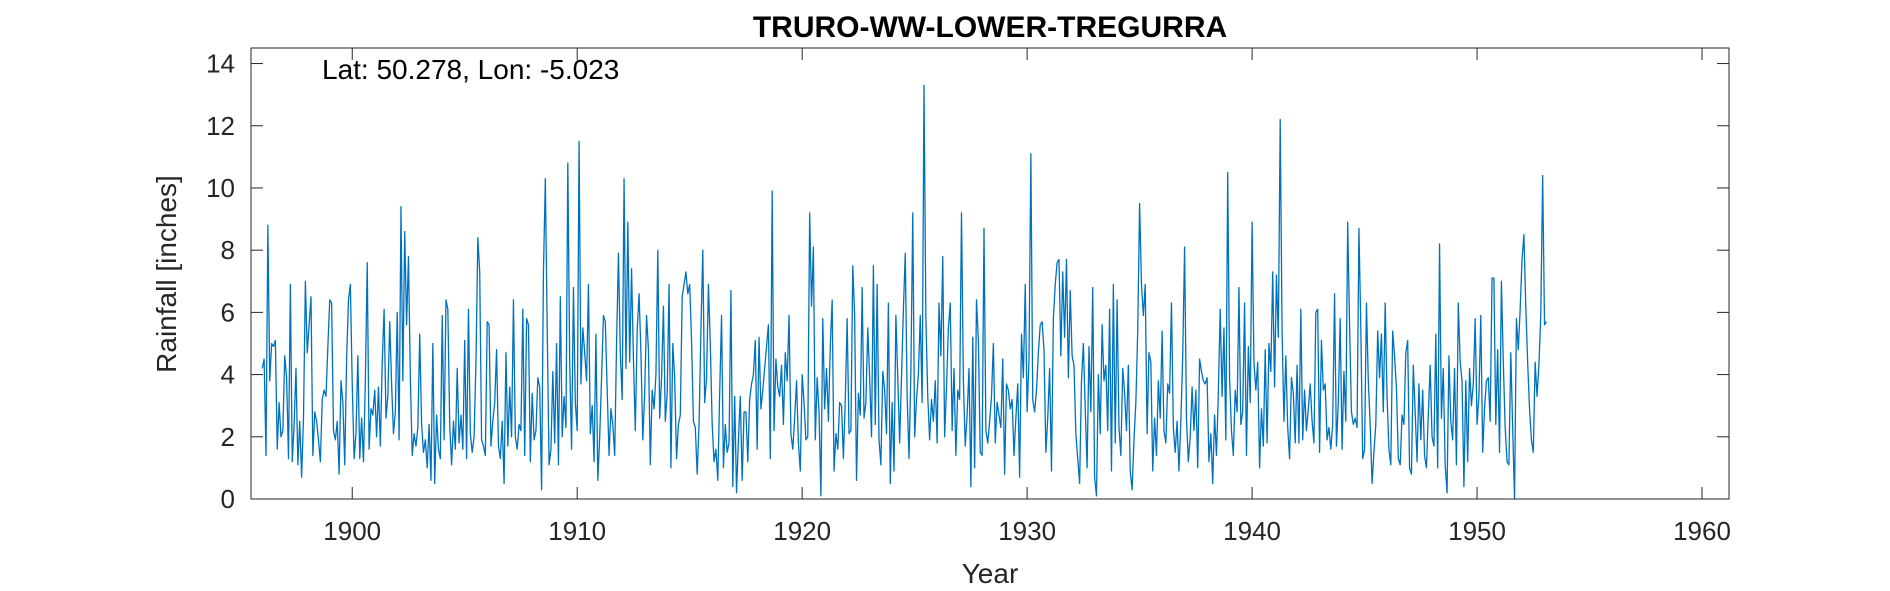 The image size is (1890, 591). Describe the element at coordinates (990, 27) in the screenshot. I see `chart-title: TRURO-WW-LOWER-TREGURRA` at that location.